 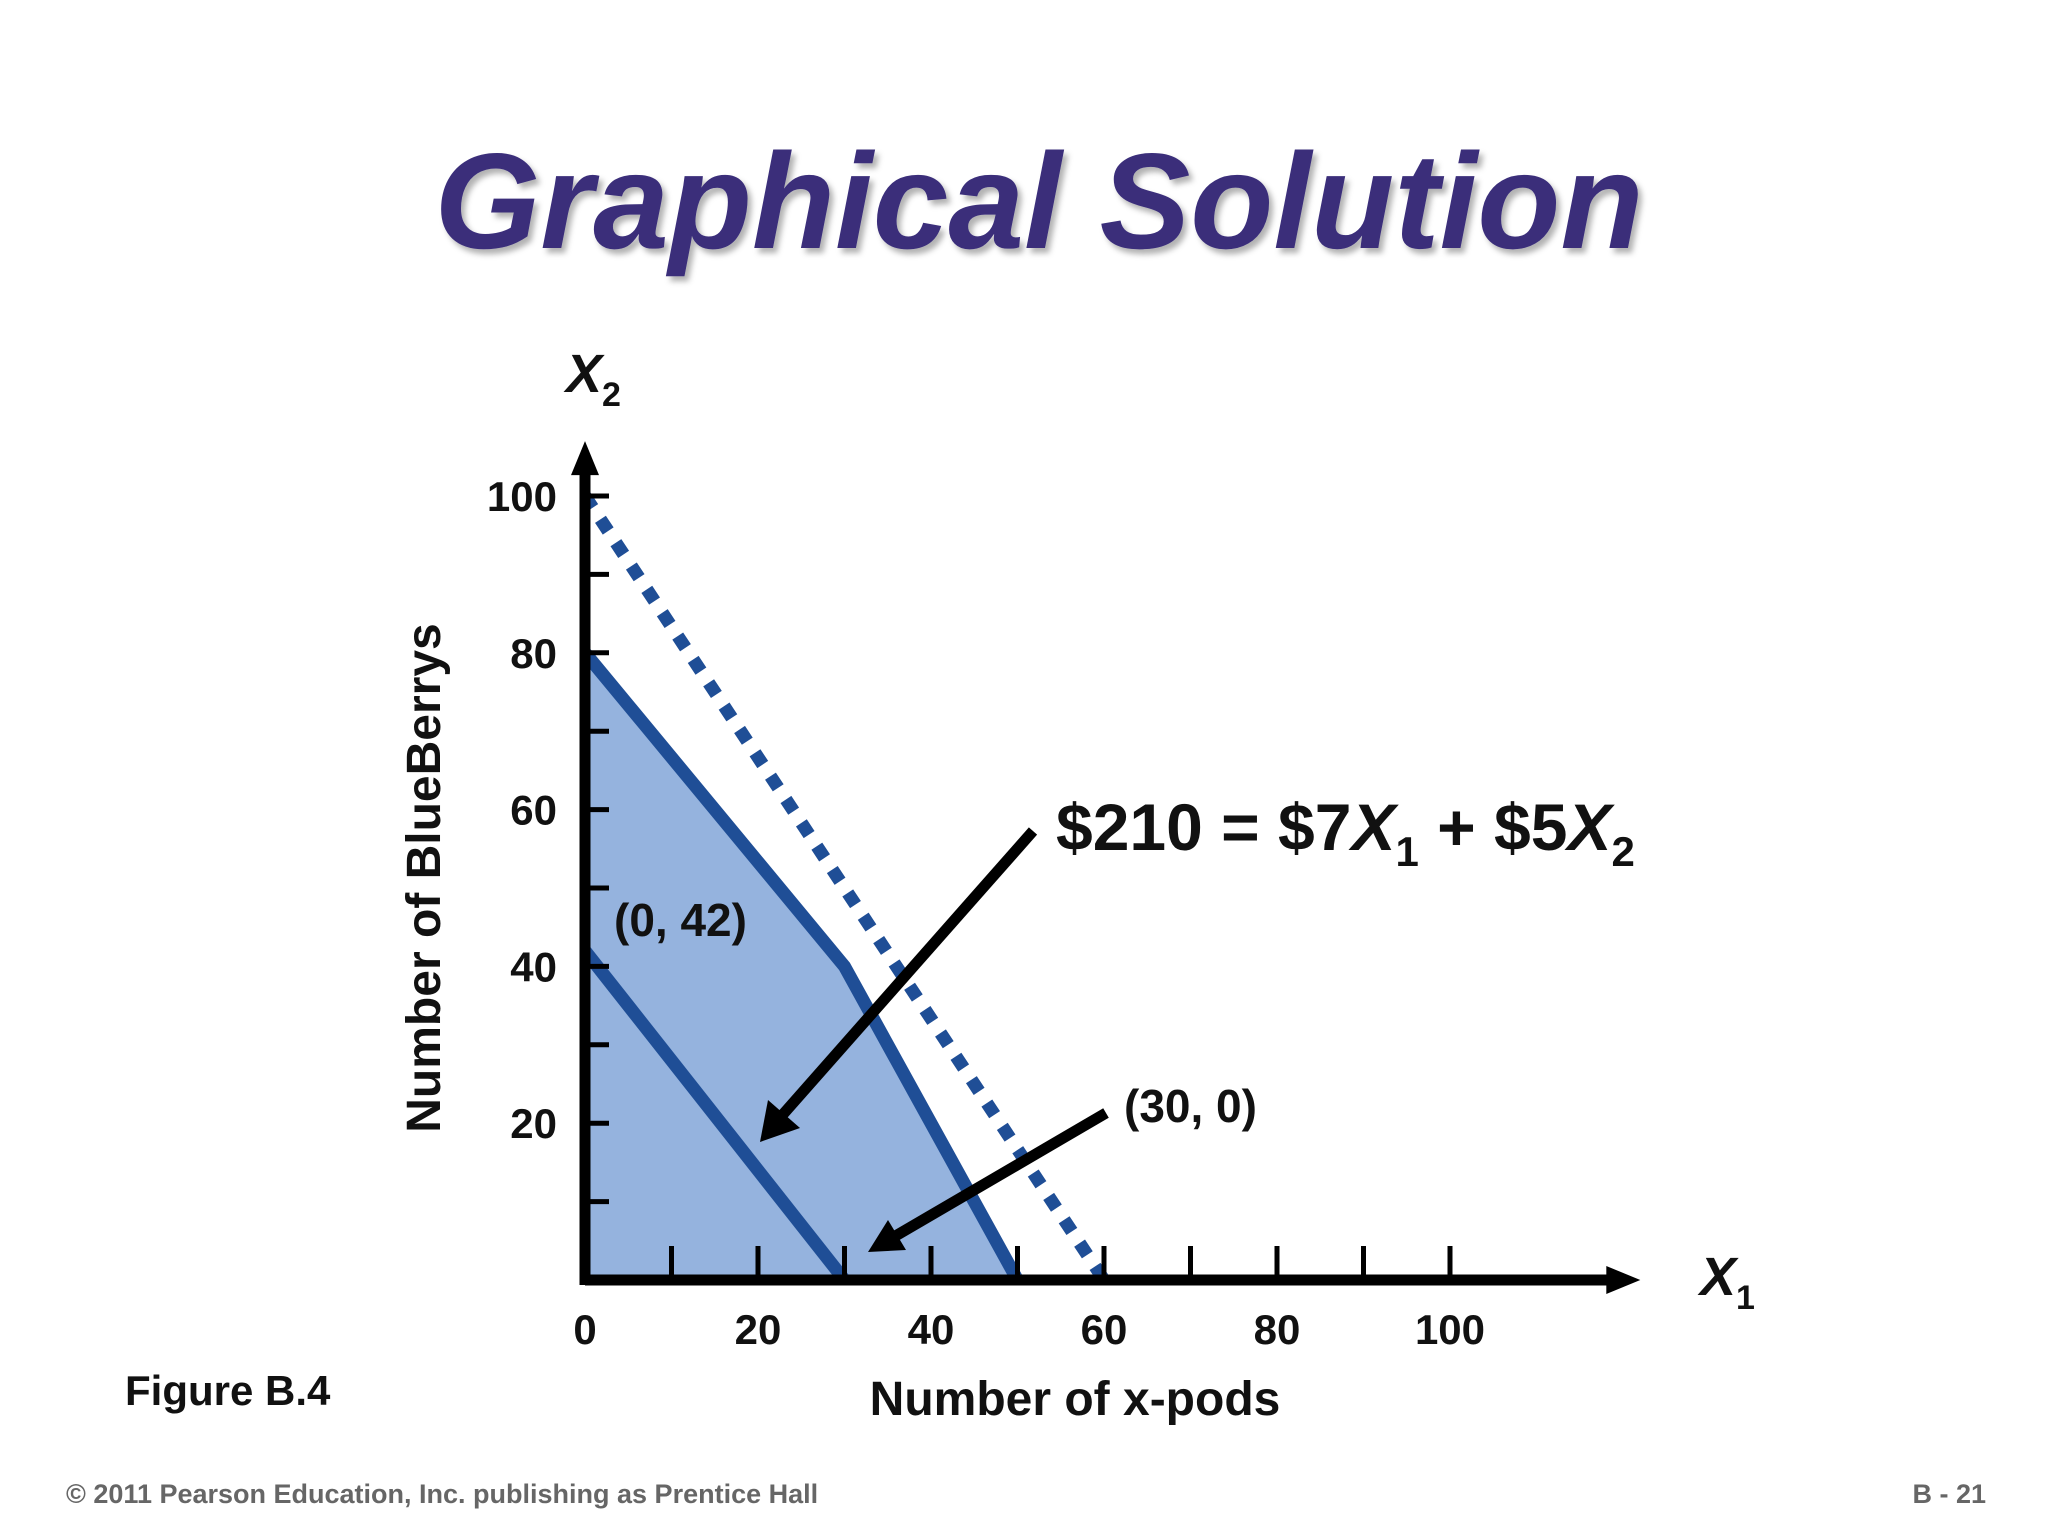 I want to click on equation-part: $210 = $7, so click(x=1203, y=827).